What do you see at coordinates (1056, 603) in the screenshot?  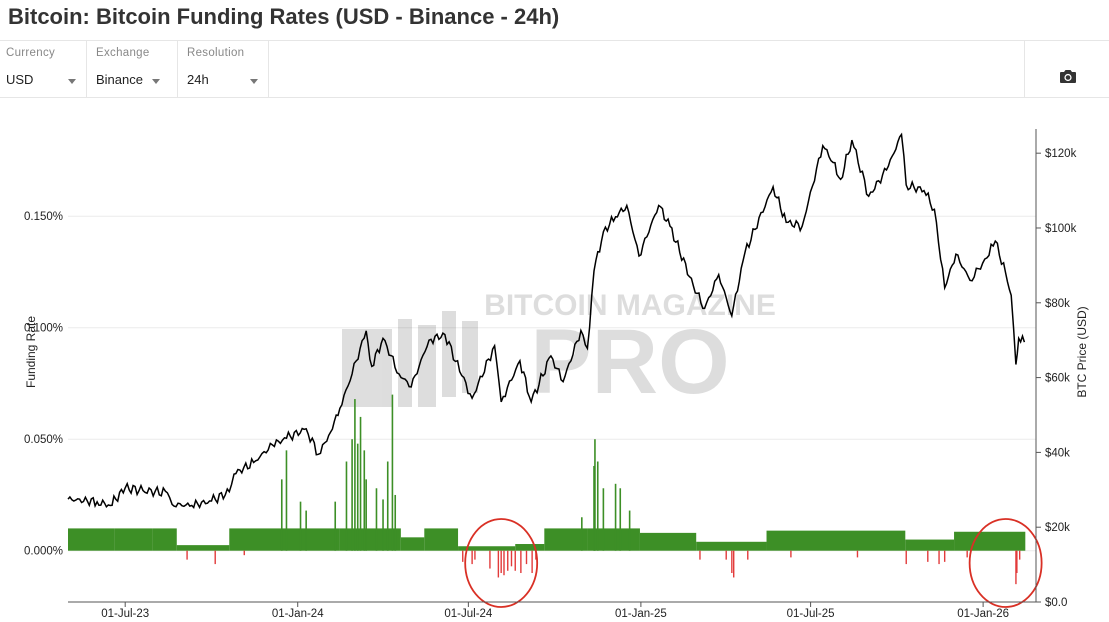 I see `right-tick-label: $0.0` at bounding box center [1056, 603].